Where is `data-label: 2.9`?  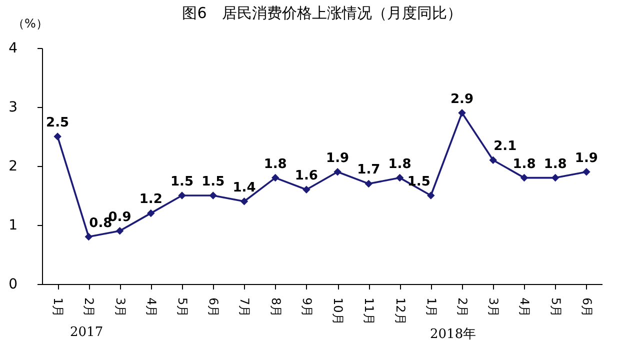
data-label: 2.9 is located at coordinates (462, 99).